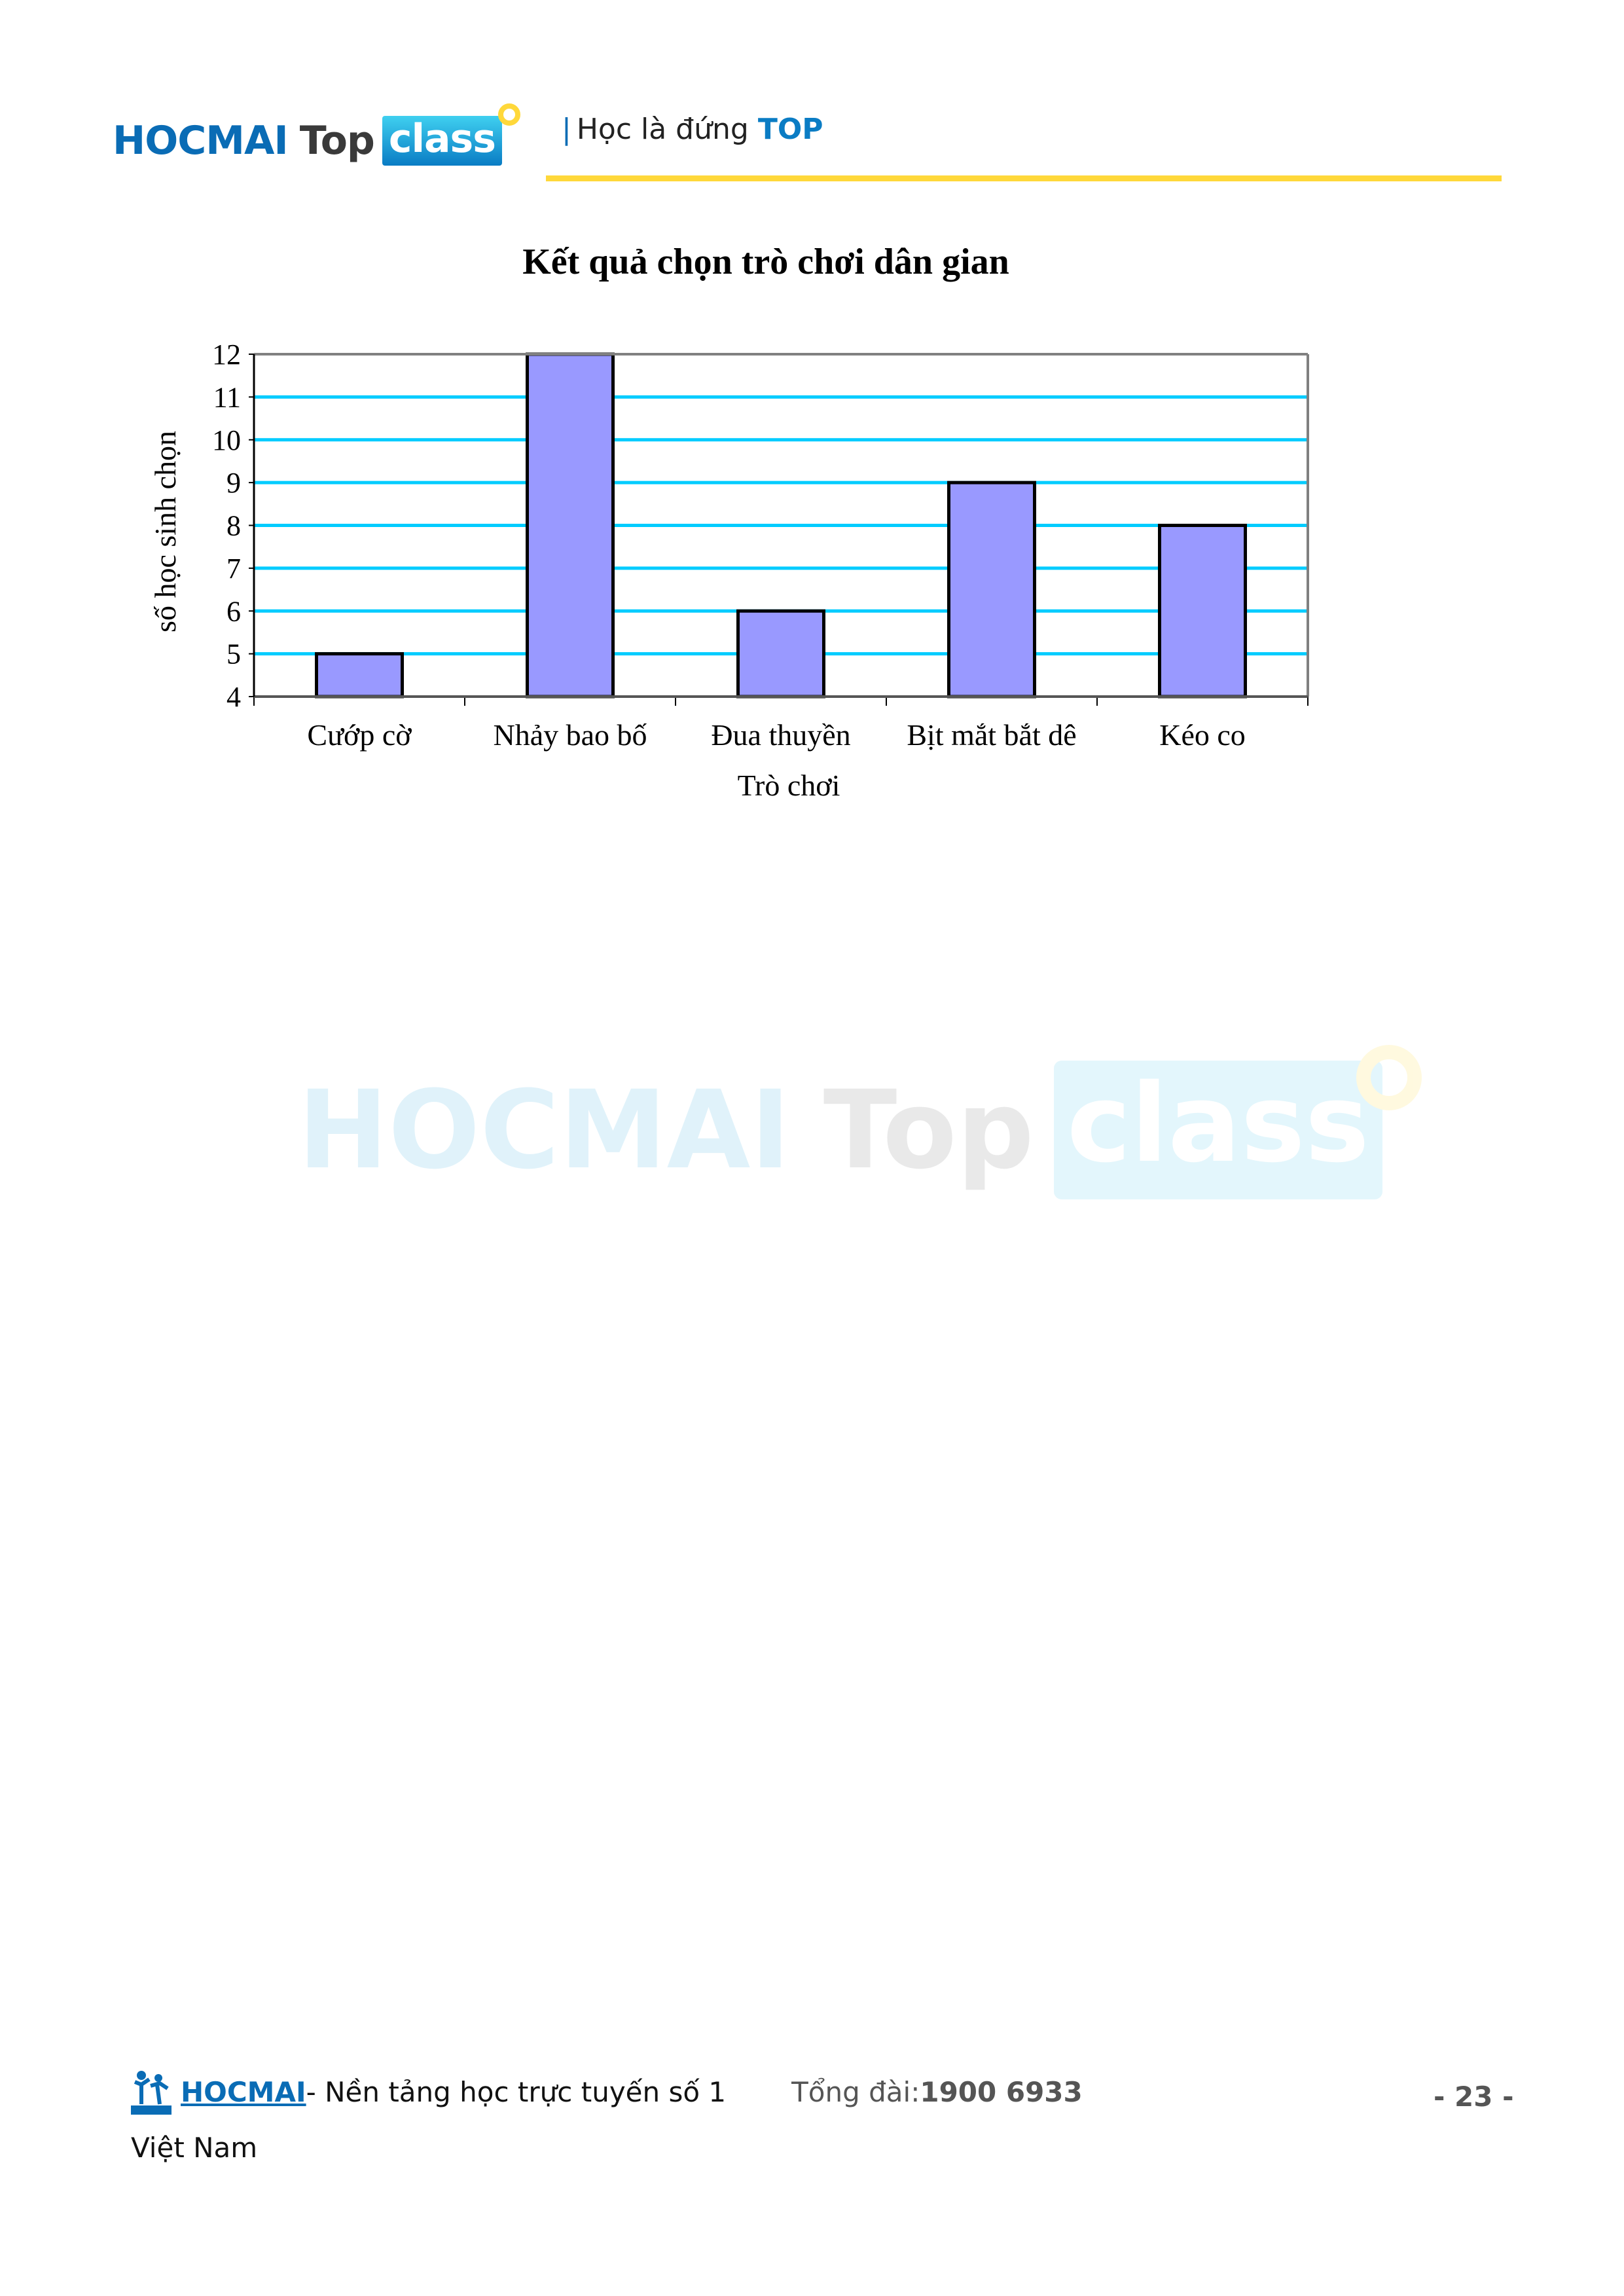 This screenshot has height=2296, width=1624. What do you see at coordinates (226, 440) in the screenshot?
I see `y-tick-label: 10` at bounding box center [226, 440].